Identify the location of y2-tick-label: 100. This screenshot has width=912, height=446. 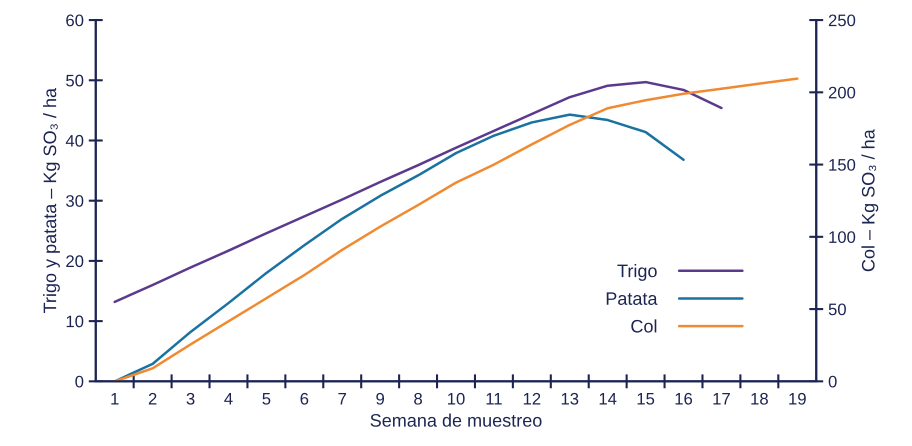
(842, 237).